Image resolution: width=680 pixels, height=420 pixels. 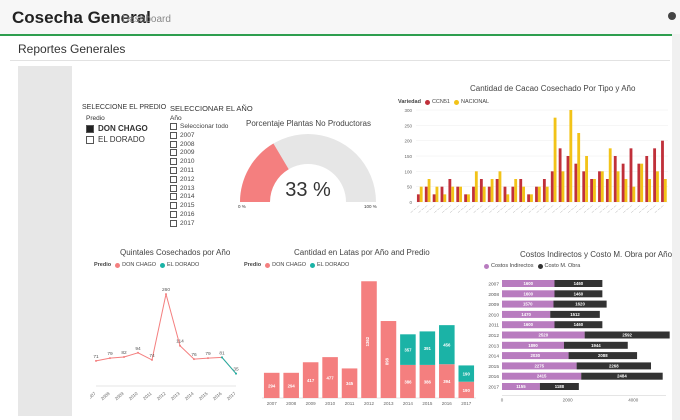 What do you see at coordinates (182, 206) in the screenshot?
I see `year-slicer-item: 2015` at bounding box center [182, 206].